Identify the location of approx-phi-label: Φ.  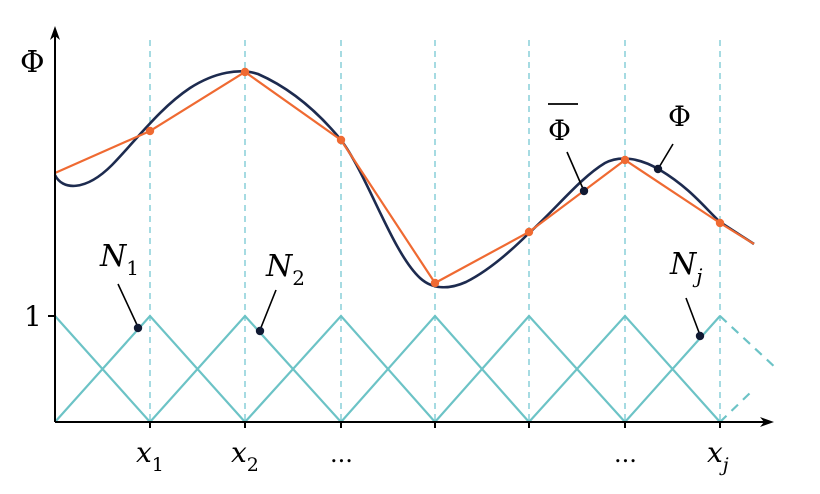
(559, 130).